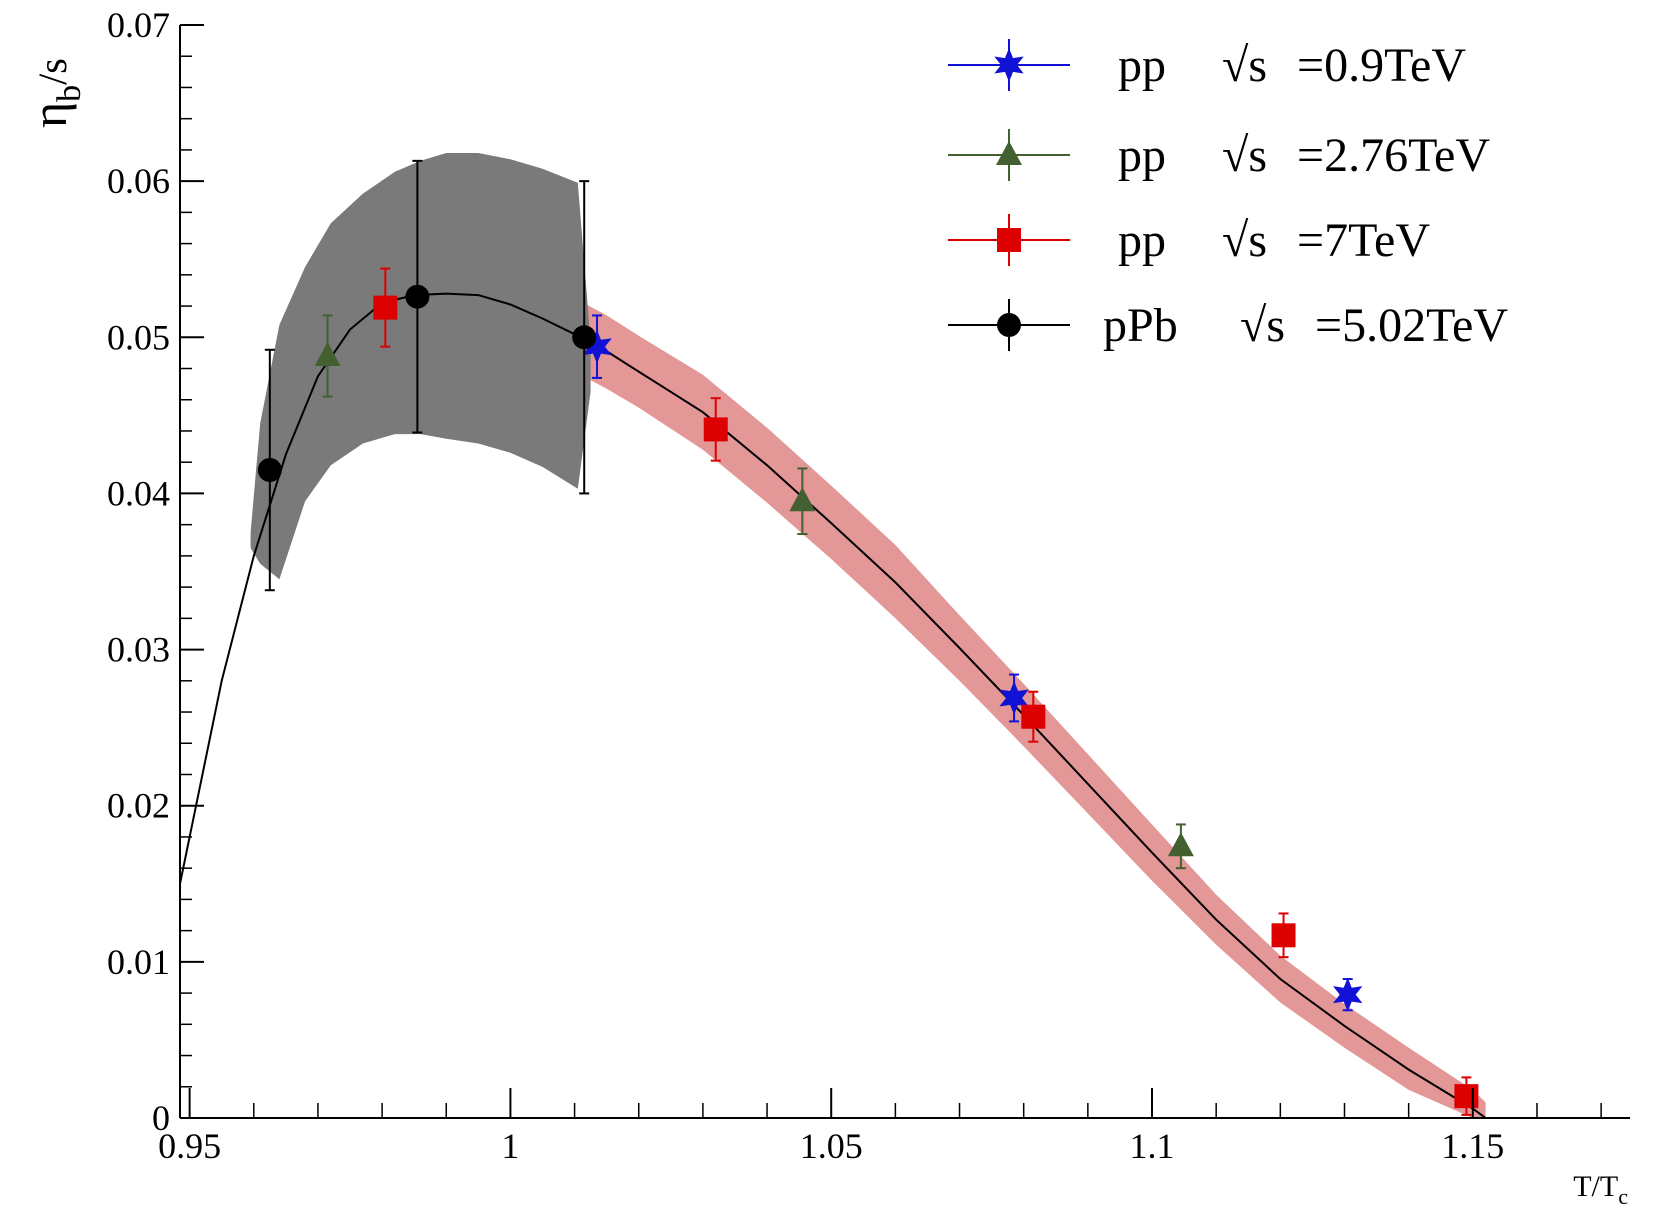  I want to click on legend-entry-triangle: pp √s =2.76TeV, so click(1219, 155).